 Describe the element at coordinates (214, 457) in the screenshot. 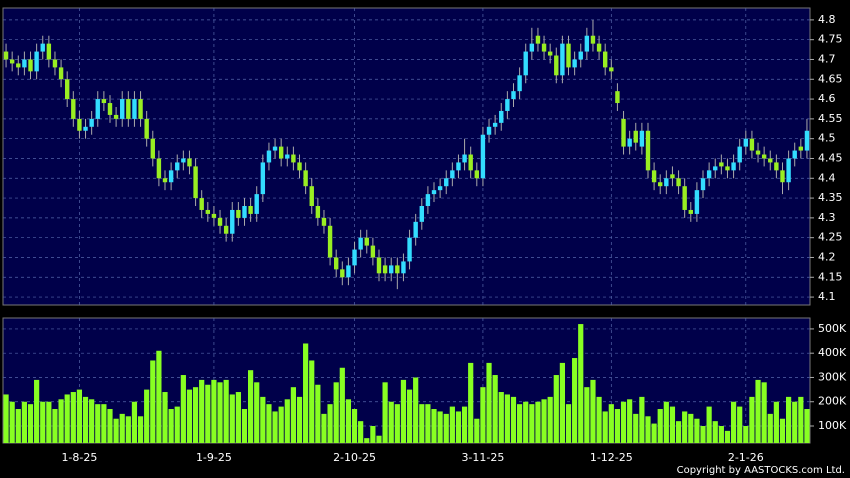

I see `x-tick-label: 1-9-25` at that location.